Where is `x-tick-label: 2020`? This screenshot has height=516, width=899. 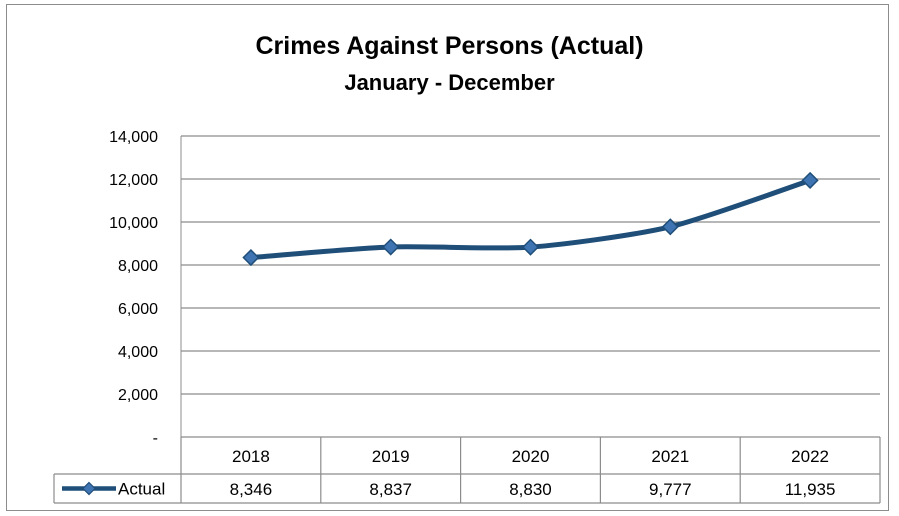 x-tick-label: 2020 is located at coordinates (531, 456).